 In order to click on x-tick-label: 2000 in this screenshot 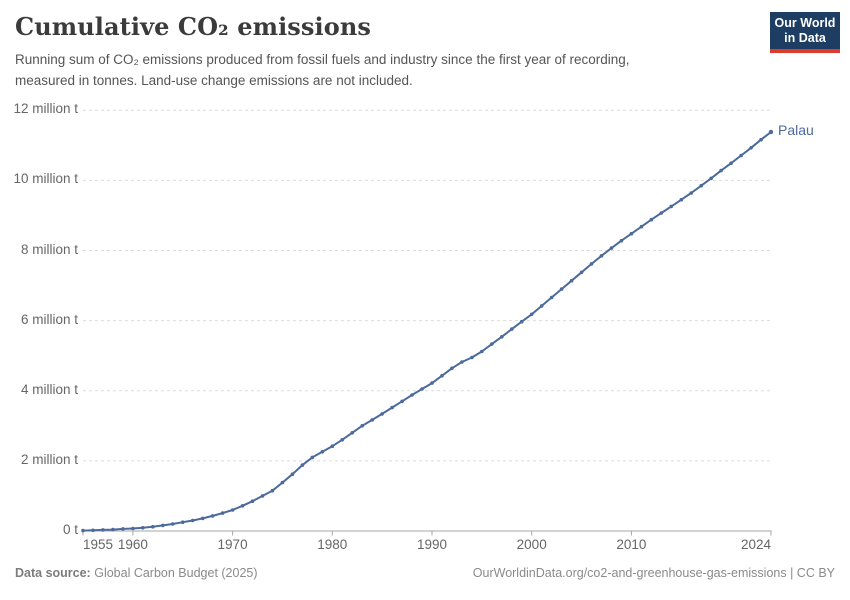, I will do `click(531, 544)`.